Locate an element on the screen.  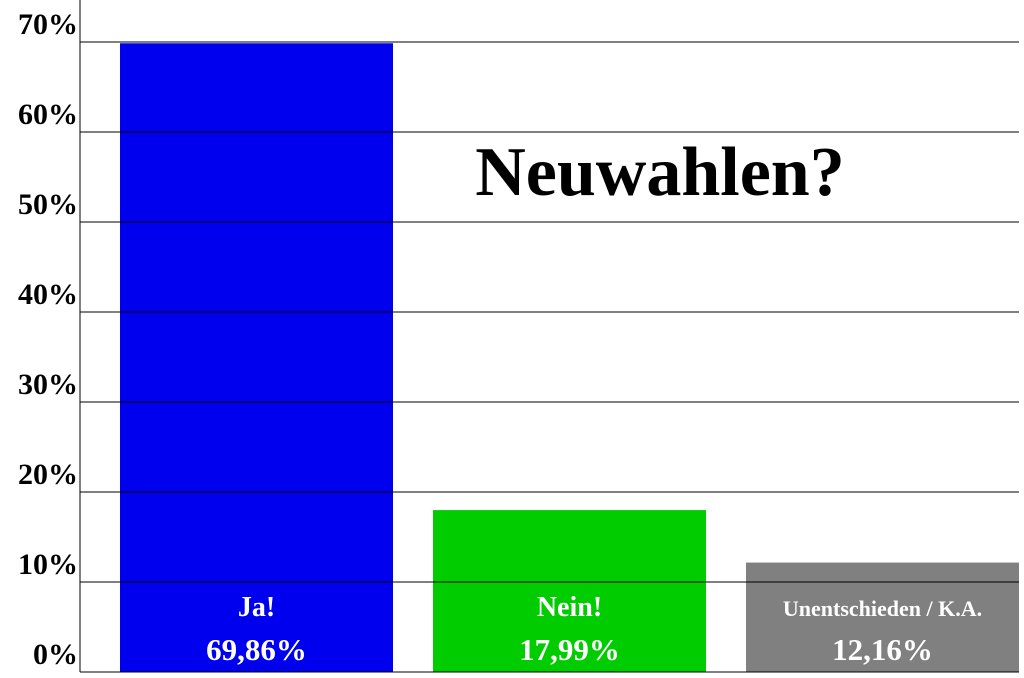
y-tick-label: 20% is located at coordinates (48, 474).